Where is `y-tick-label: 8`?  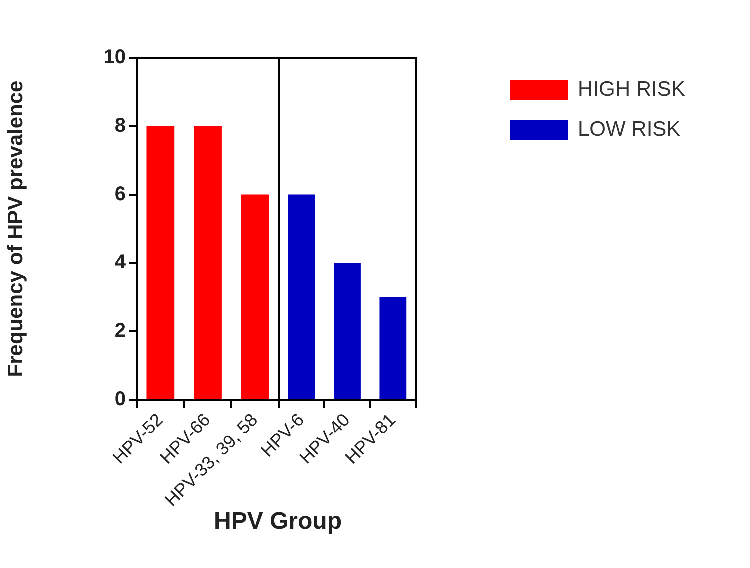
y-tick-label: 8 is located at coordinates (120, 125).